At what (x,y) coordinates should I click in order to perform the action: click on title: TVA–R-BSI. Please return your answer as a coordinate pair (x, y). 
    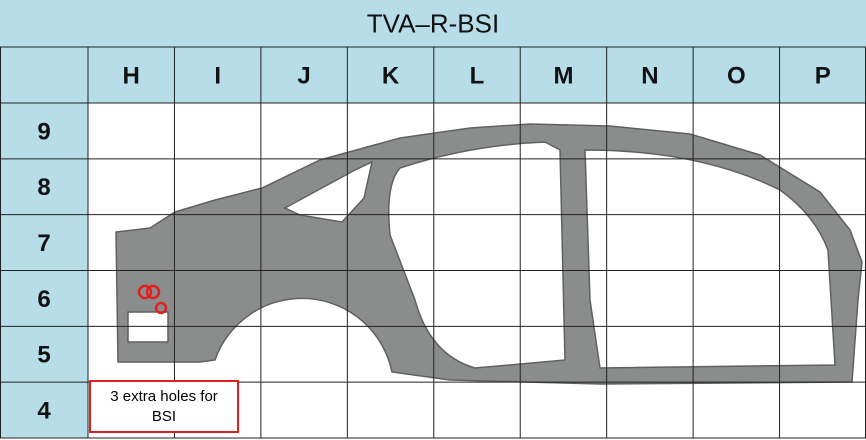
    Looking at the image, I should click on (433, 23).